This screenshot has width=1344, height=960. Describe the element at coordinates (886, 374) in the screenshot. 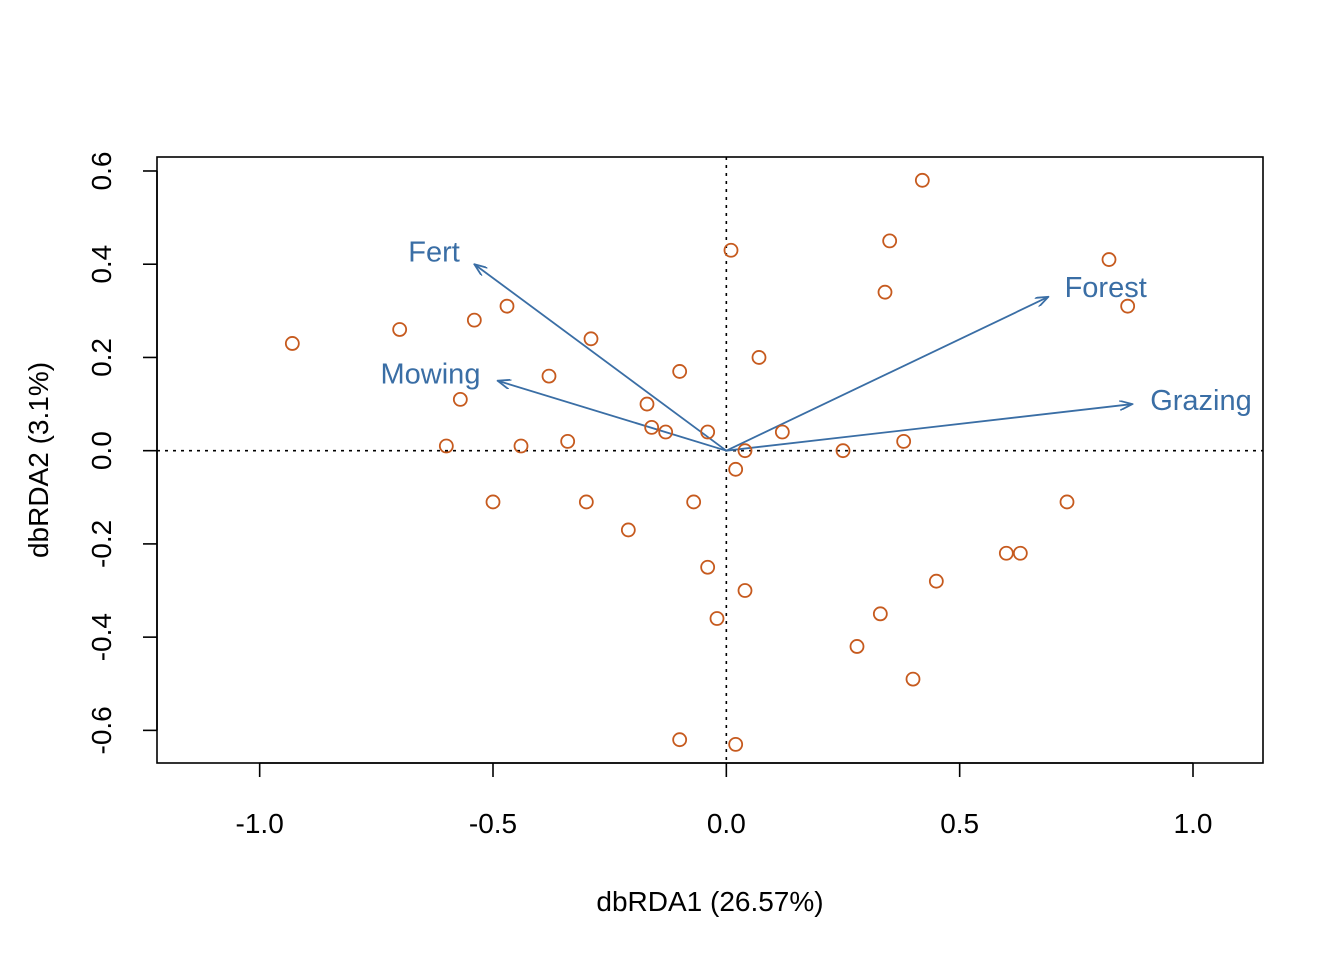

I see `arrow-forest` at that location.